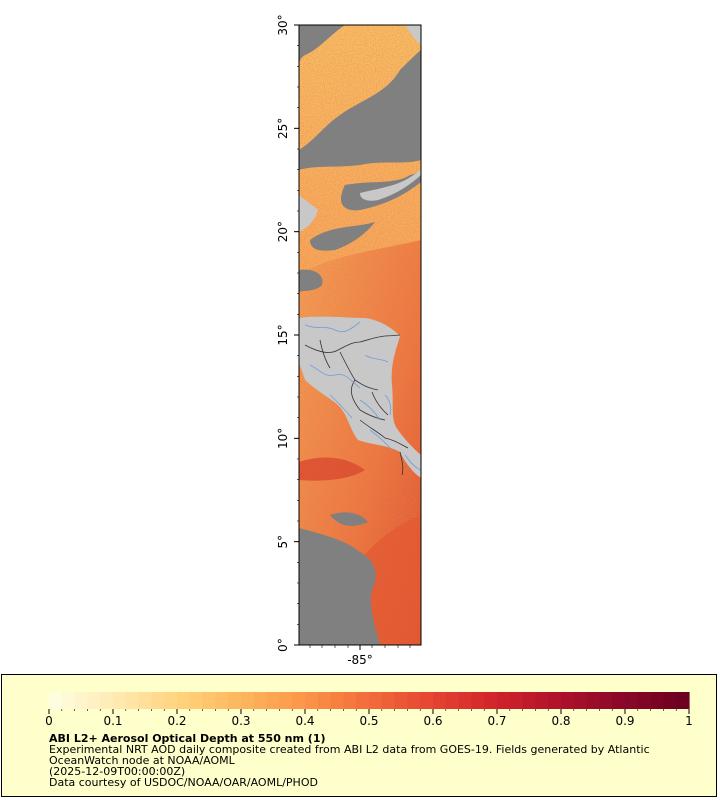  I want to click on lat-tick-label: 15°, so click(283, 334).